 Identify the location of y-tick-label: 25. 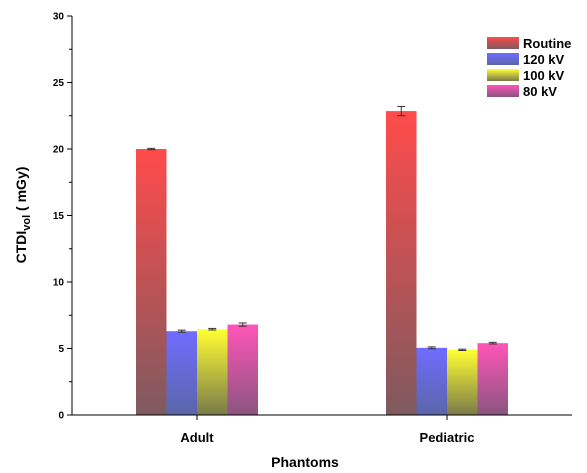
(59, 83).